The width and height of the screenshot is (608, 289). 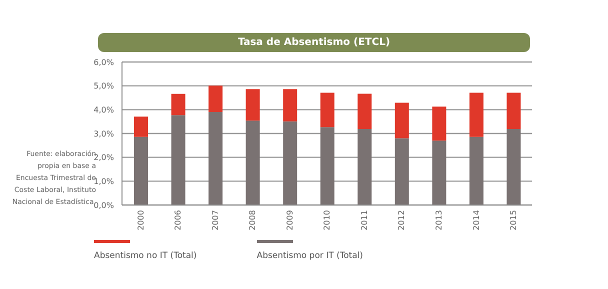 What do you see at coordinates (104, 62) in the screenshot?
I see `y-tick-label: 6,0%` at bounding box center [104, 62].